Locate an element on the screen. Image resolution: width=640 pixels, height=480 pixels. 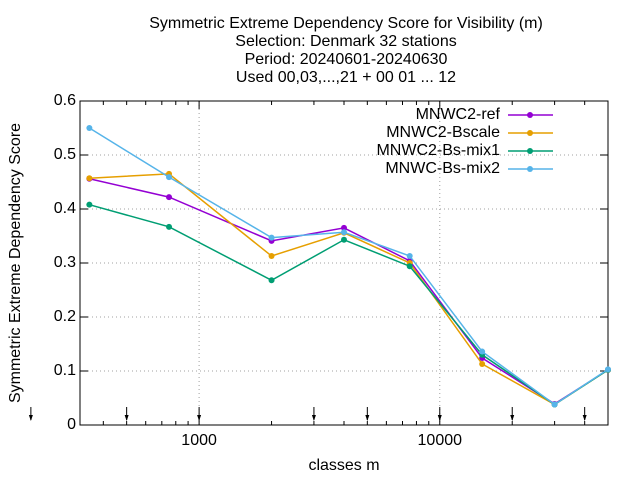
legend-label: MNWC2-Bs-mix1 is located at coordinates (438, 150).